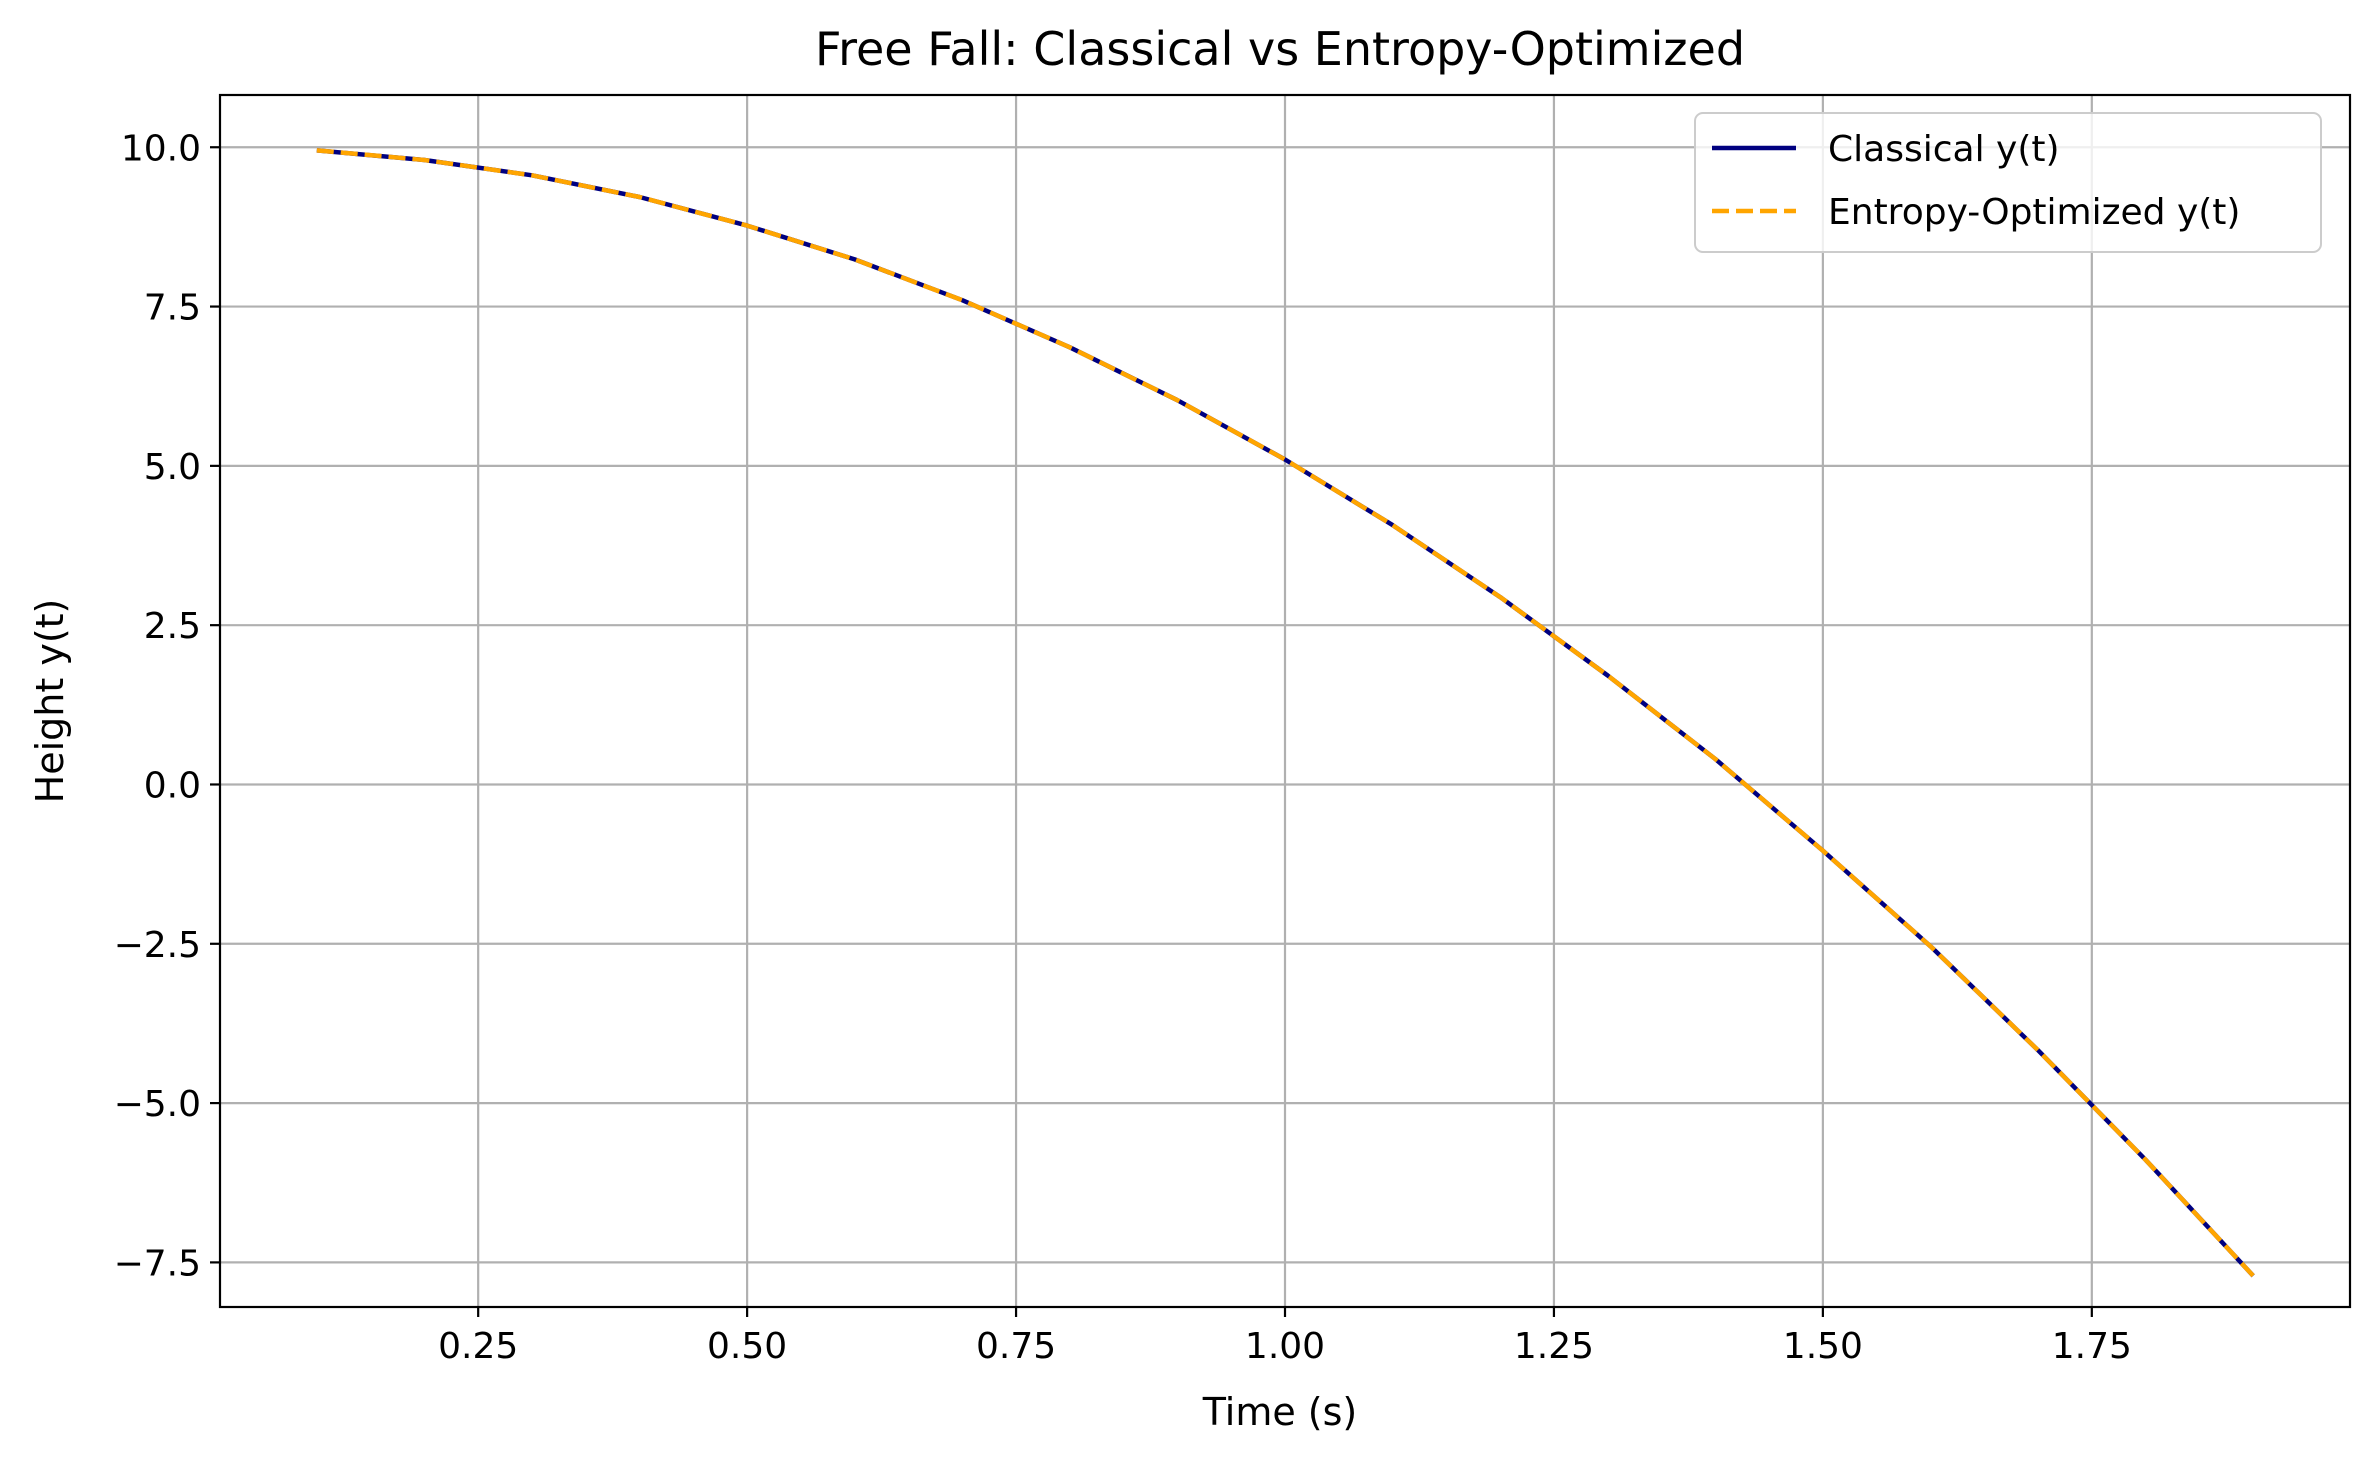 This screenshot has height=1466, width=2370. Describe the element at coordinates (172, 626) in the screenshot. I see `y-tick-label: 2.5` at that location.